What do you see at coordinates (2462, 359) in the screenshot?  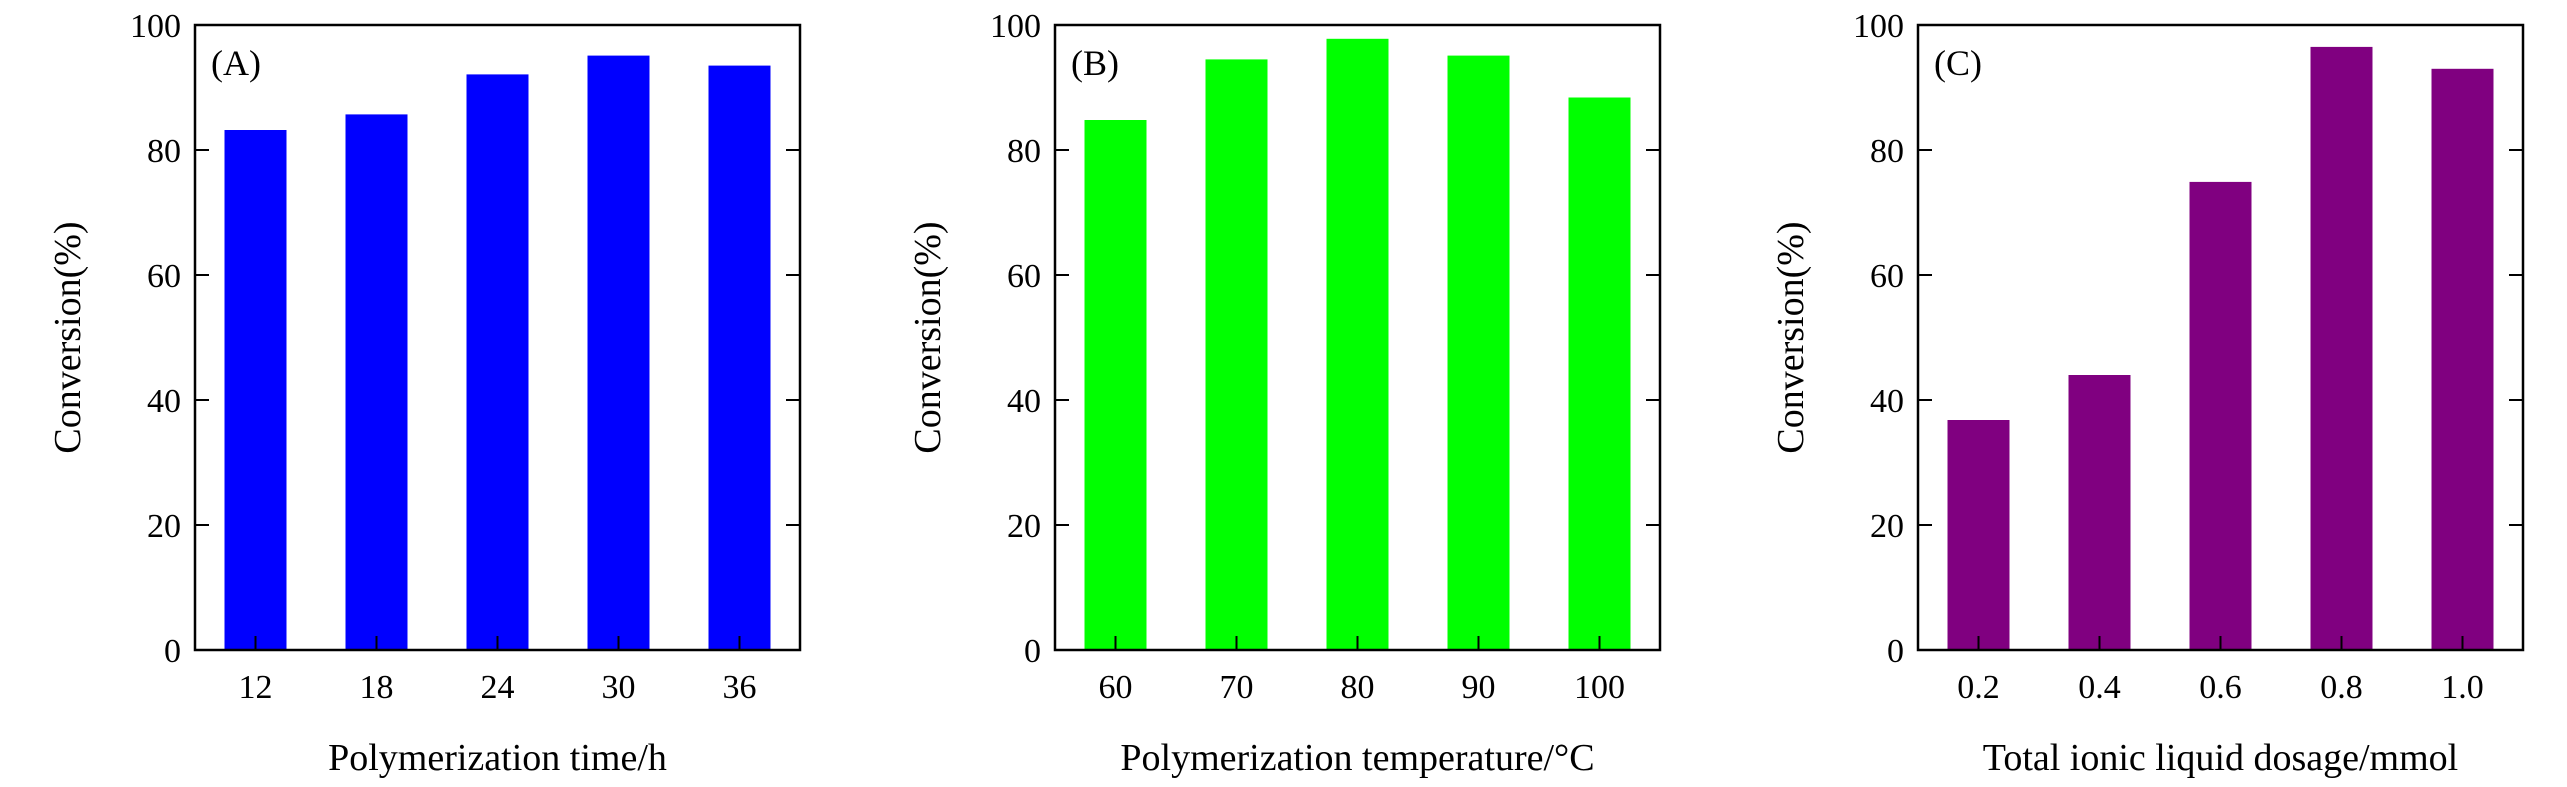 I see `bar-1.0` at bounding box center [2462, 359].